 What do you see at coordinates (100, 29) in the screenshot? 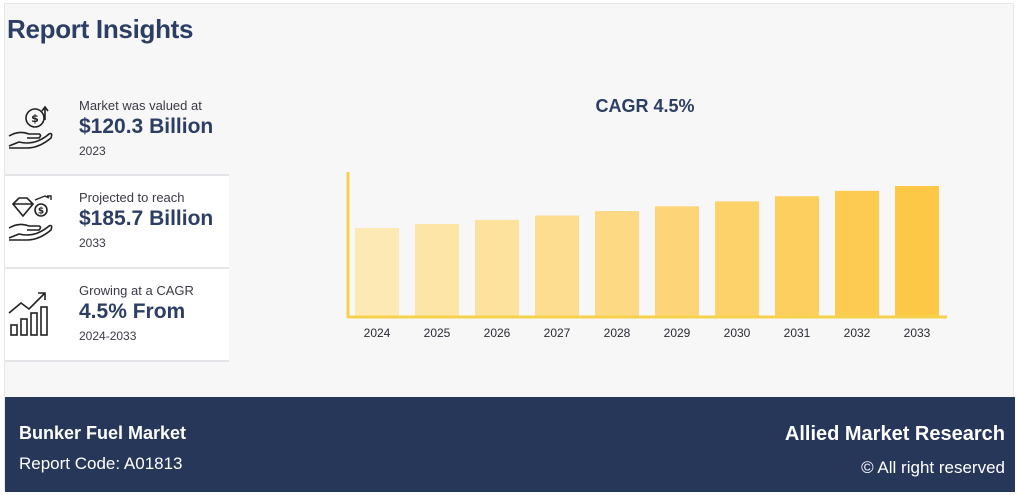
I see `page-title: Report Insights` at bounding box center [100, 29].